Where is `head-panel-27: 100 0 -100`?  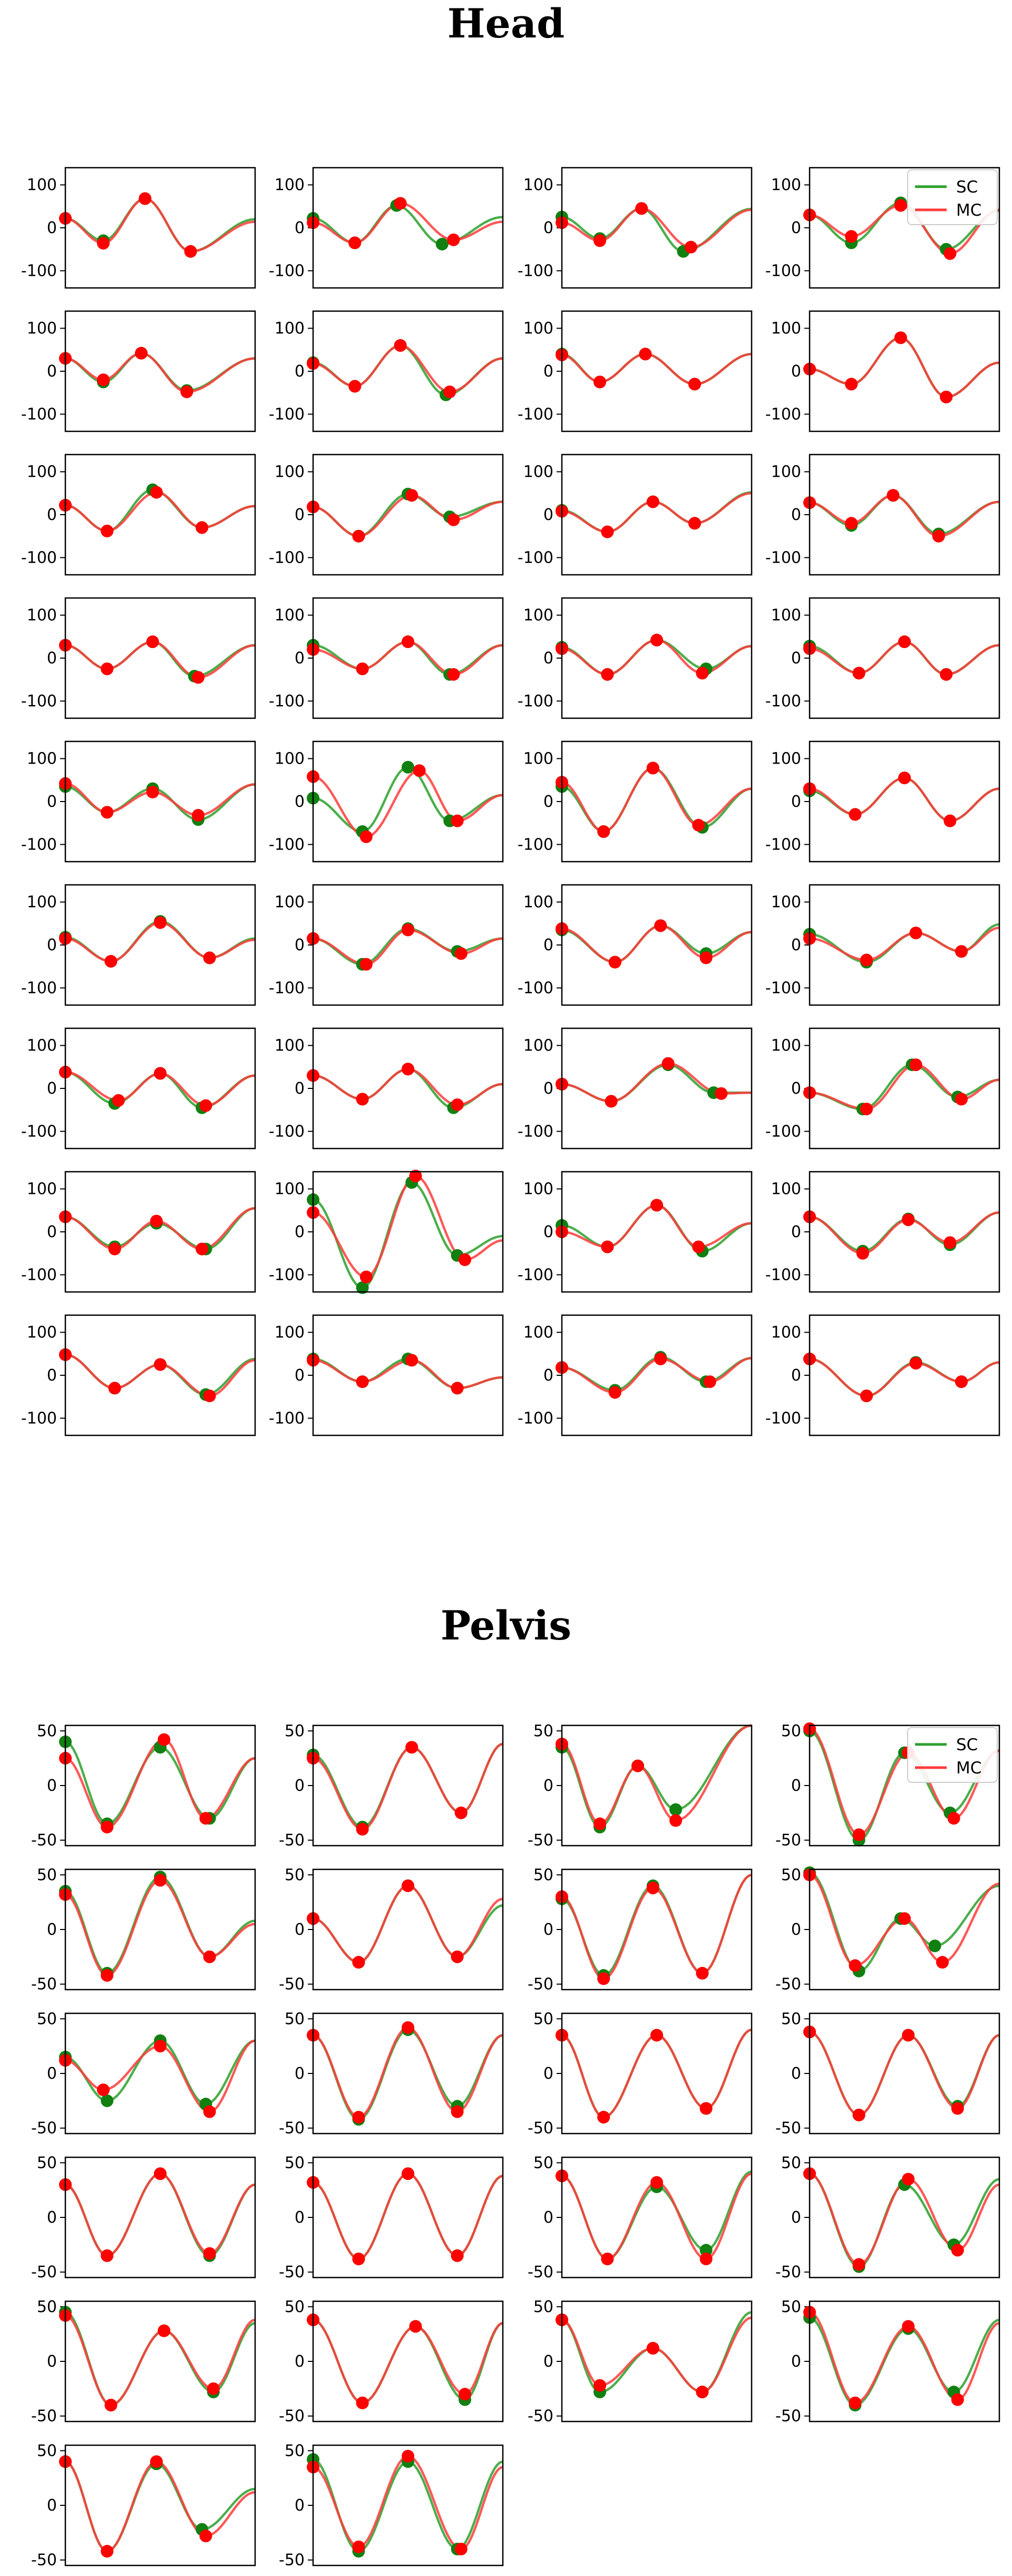
head-panel-27: 100 0 -100 is located at coordinates (635, 1088).